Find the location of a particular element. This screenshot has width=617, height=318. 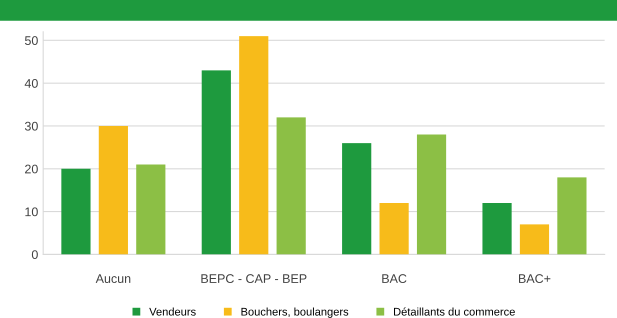

y-tick-label: 10 is located at coordinates (31, 211).